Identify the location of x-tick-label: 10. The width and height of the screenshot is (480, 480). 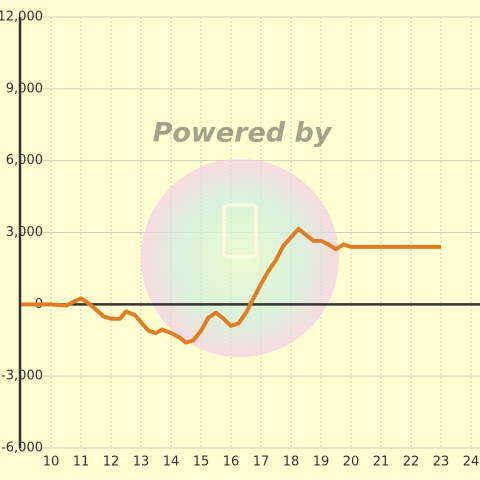
(51, 462).